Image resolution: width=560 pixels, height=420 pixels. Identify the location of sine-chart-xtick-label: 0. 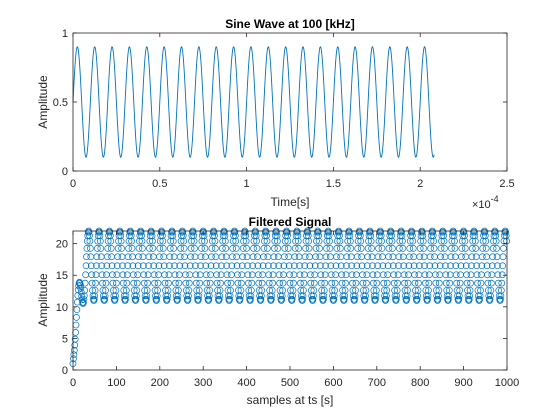
(73, 184).